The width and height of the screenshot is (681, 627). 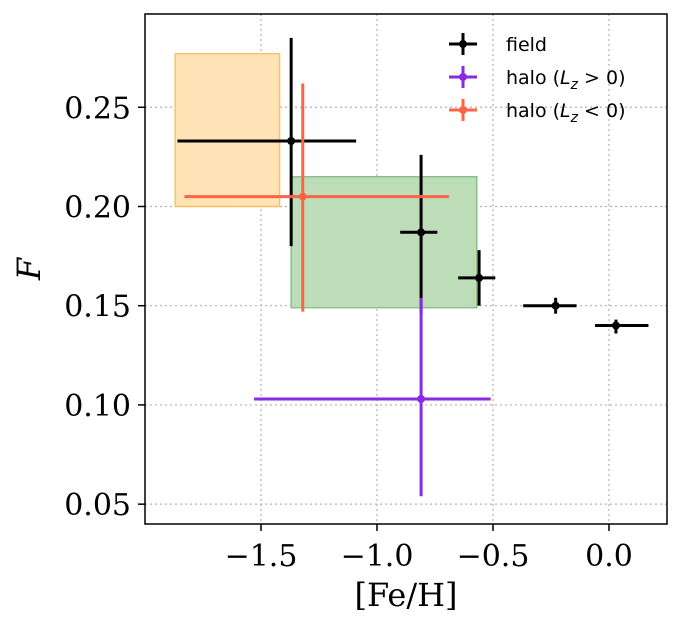 What do you see at coordinates (405, 595) in the screenshot?
I see `x-axis-label: [Fe/H]` at bounding box center [405, 595].